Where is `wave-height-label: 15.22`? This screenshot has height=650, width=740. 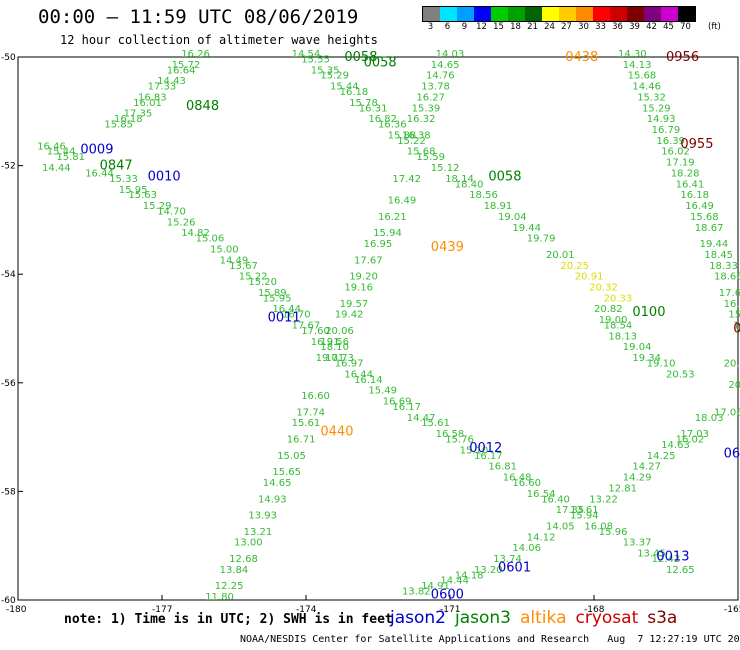 wave-height-label: 15.22 is located at coordinates (411, 141).